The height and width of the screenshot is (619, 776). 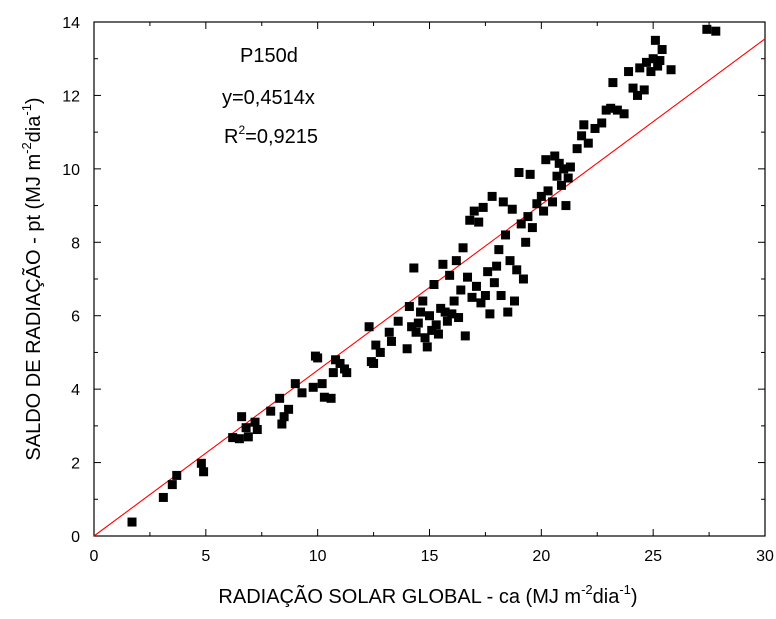 What do you see at coordinates (75, 317) in the screenshot?
I see `y-tick-label: 6` at bounding box center [75, 317].